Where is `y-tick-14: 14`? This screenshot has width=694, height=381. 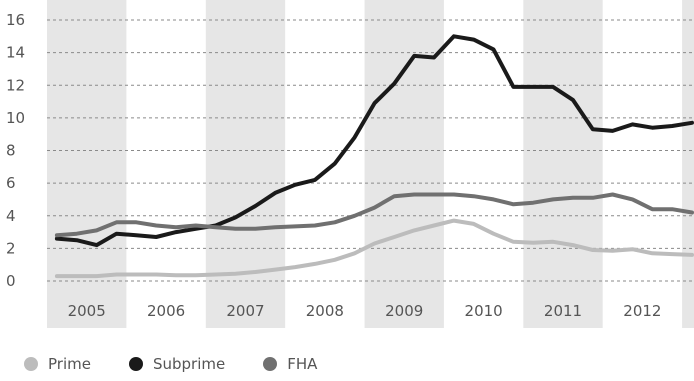 y-tick-14: 14 is located at coordinates (15, 53).